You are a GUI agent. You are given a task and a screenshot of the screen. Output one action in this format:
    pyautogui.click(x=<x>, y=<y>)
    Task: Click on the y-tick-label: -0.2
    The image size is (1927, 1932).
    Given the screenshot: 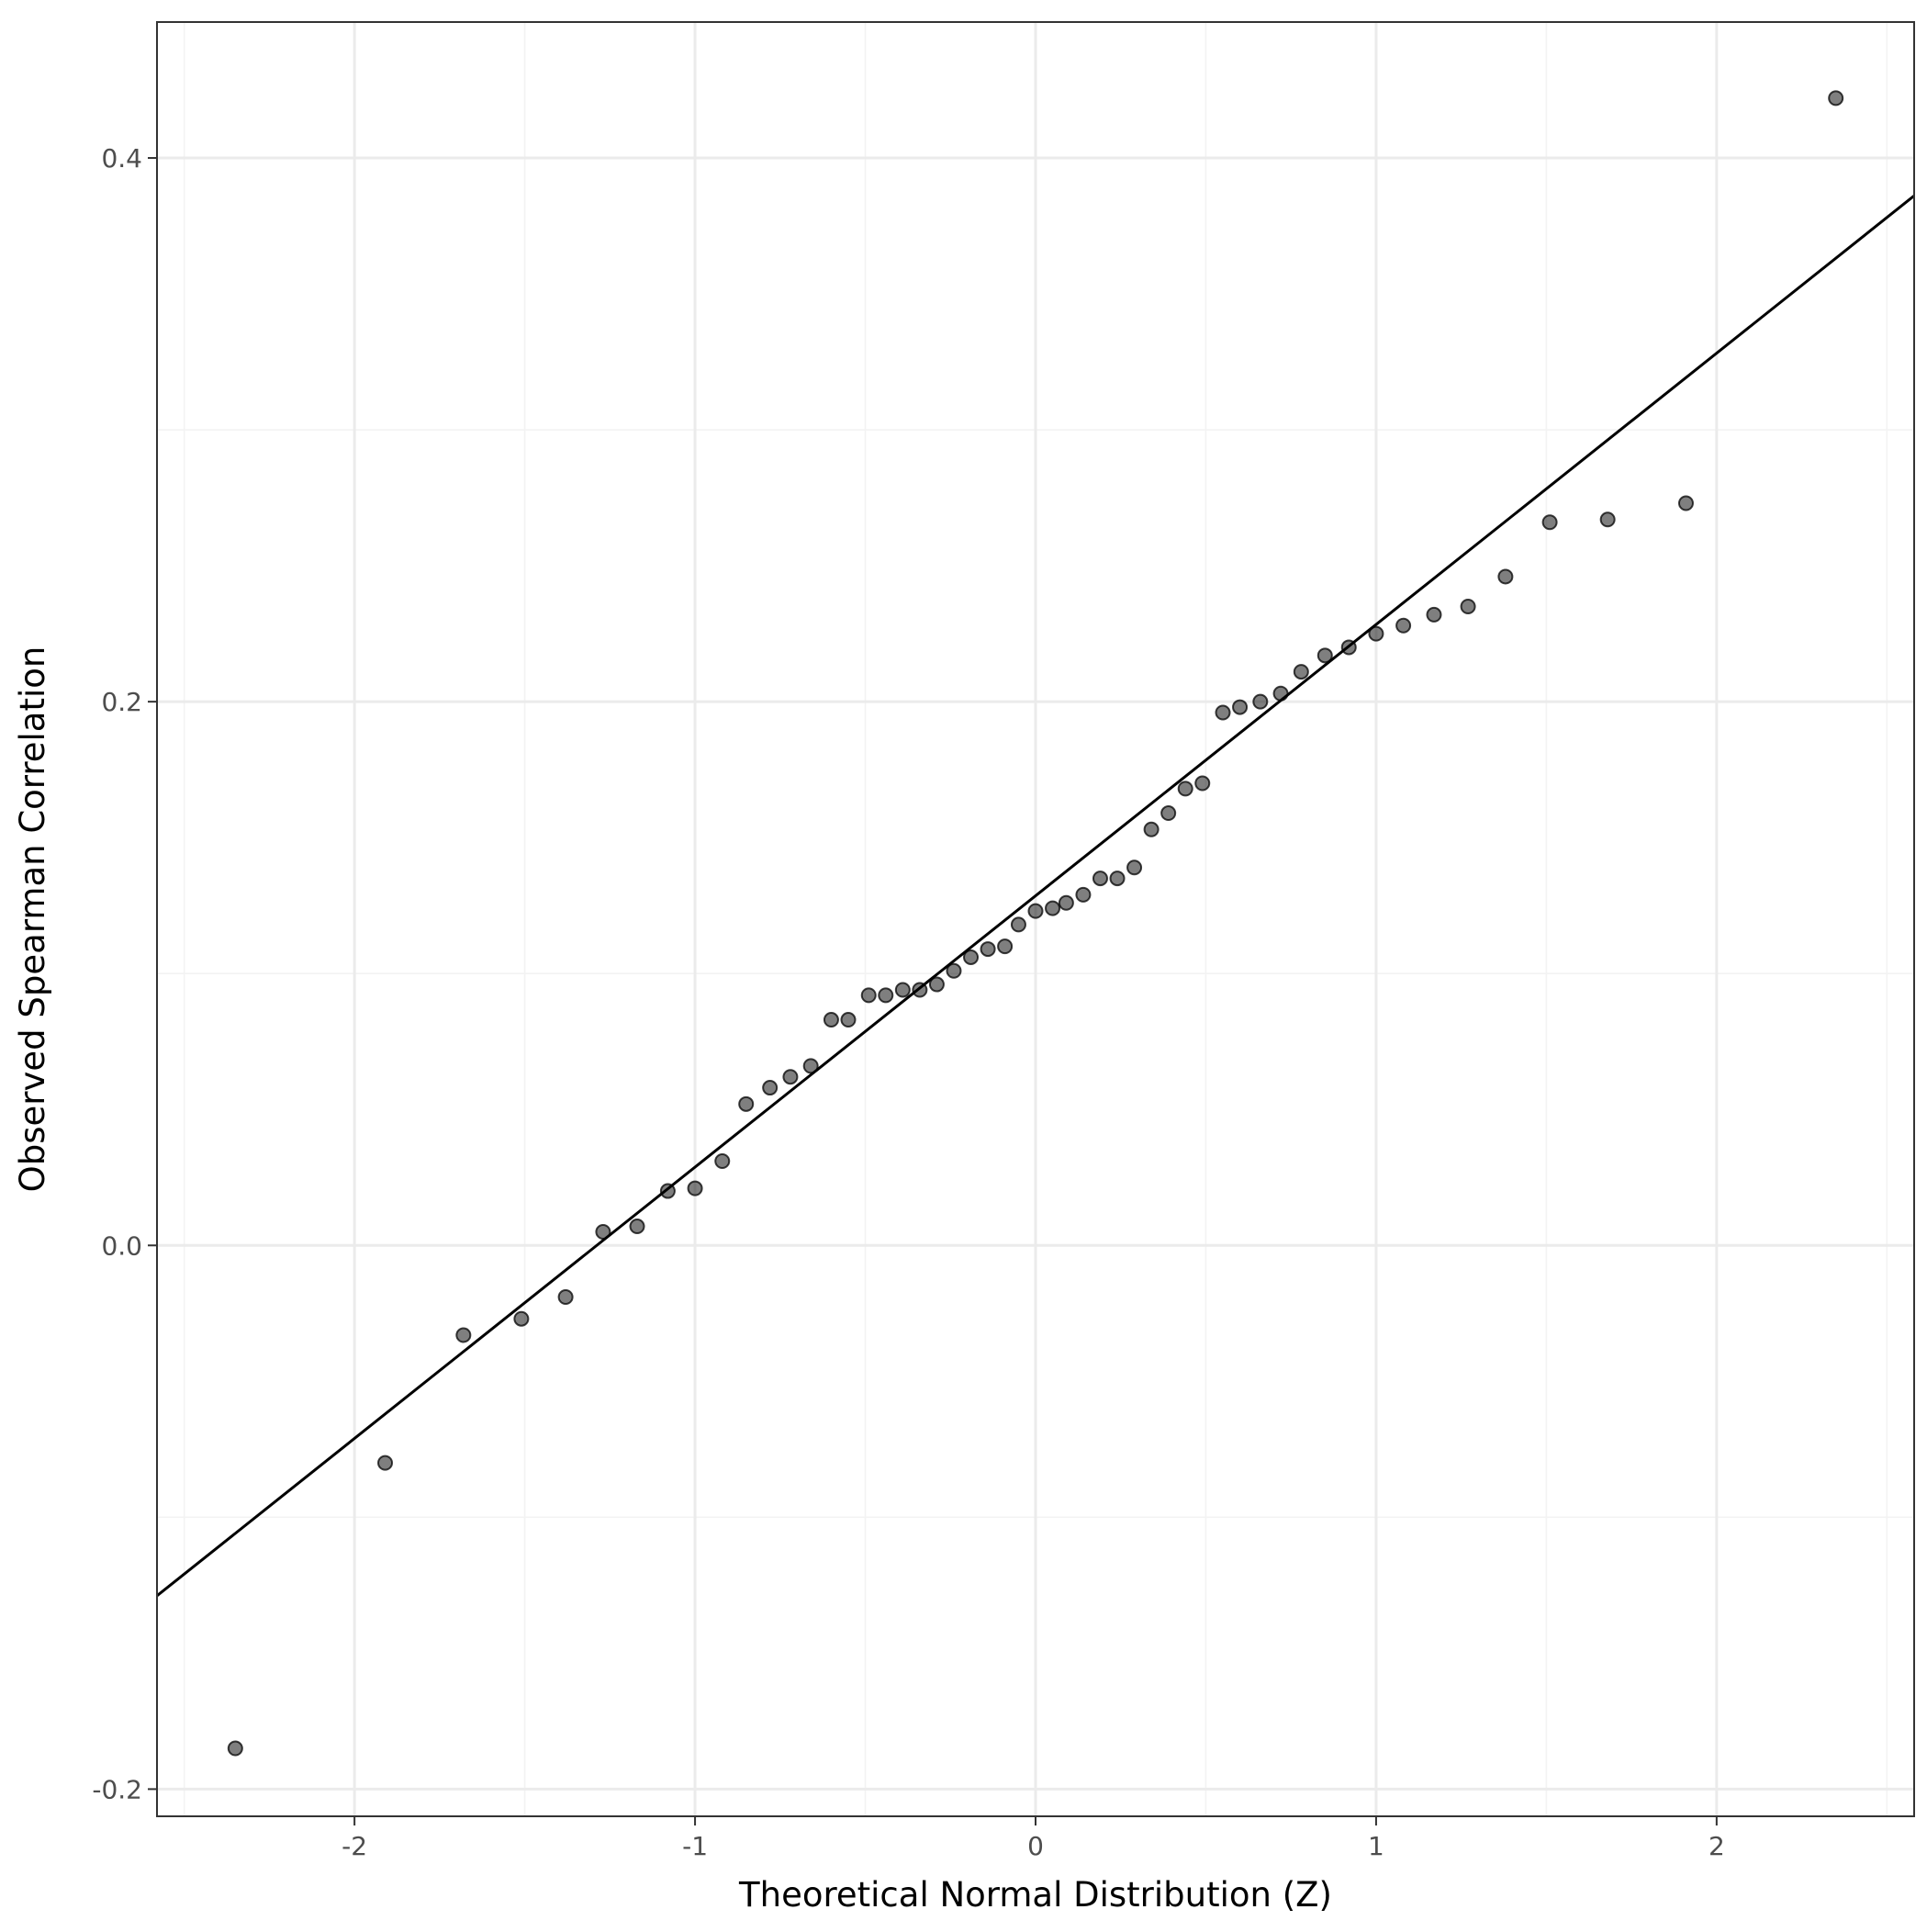 What is the action you would take?
    pyautogui.click(x=117, y=1789)
    